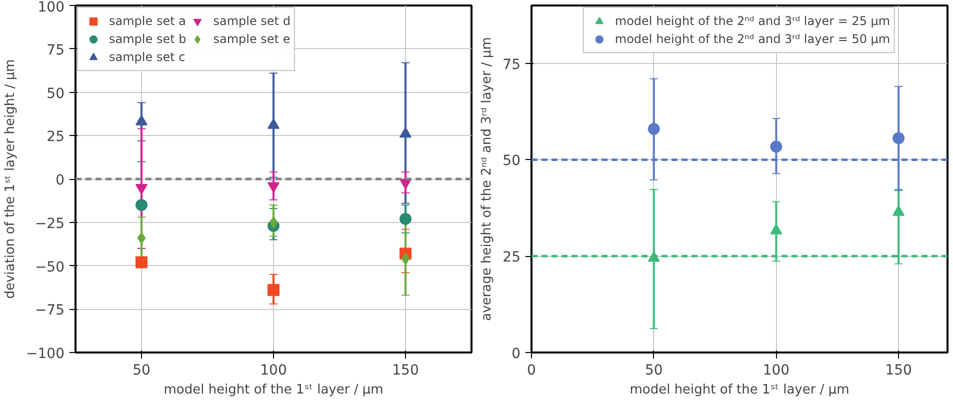 This screenshot has height=406, width=953. What do you see at coordinates (752, 21) in the screenshot?
I see `legend-label: model height of the 2ⁿᵈ and 3ʳᵈ layer = 25 µm` at bounding box center [752, 21].